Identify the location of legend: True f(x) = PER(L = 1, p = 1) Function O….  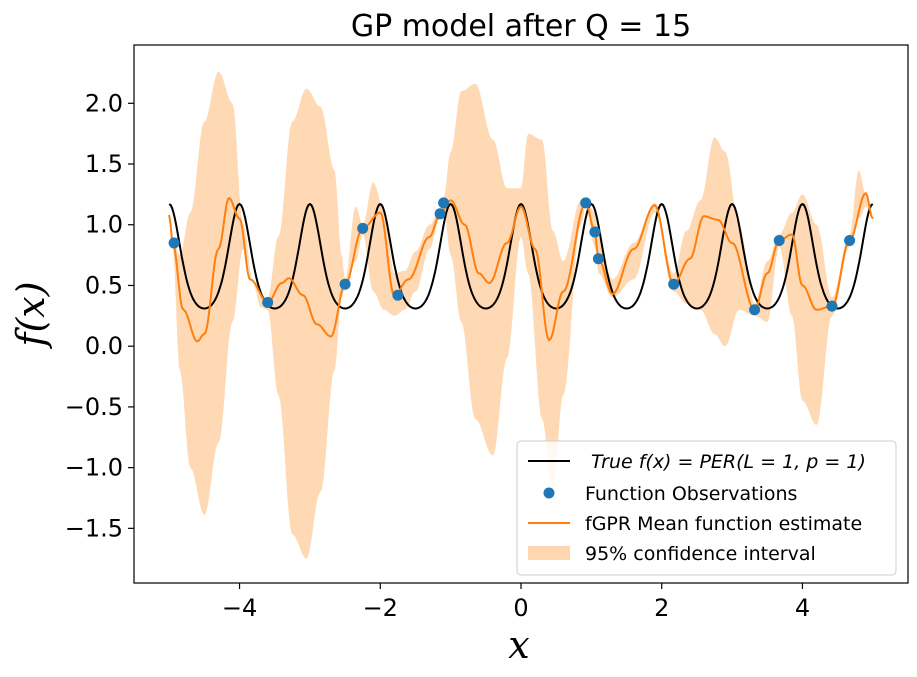
(706, 508).